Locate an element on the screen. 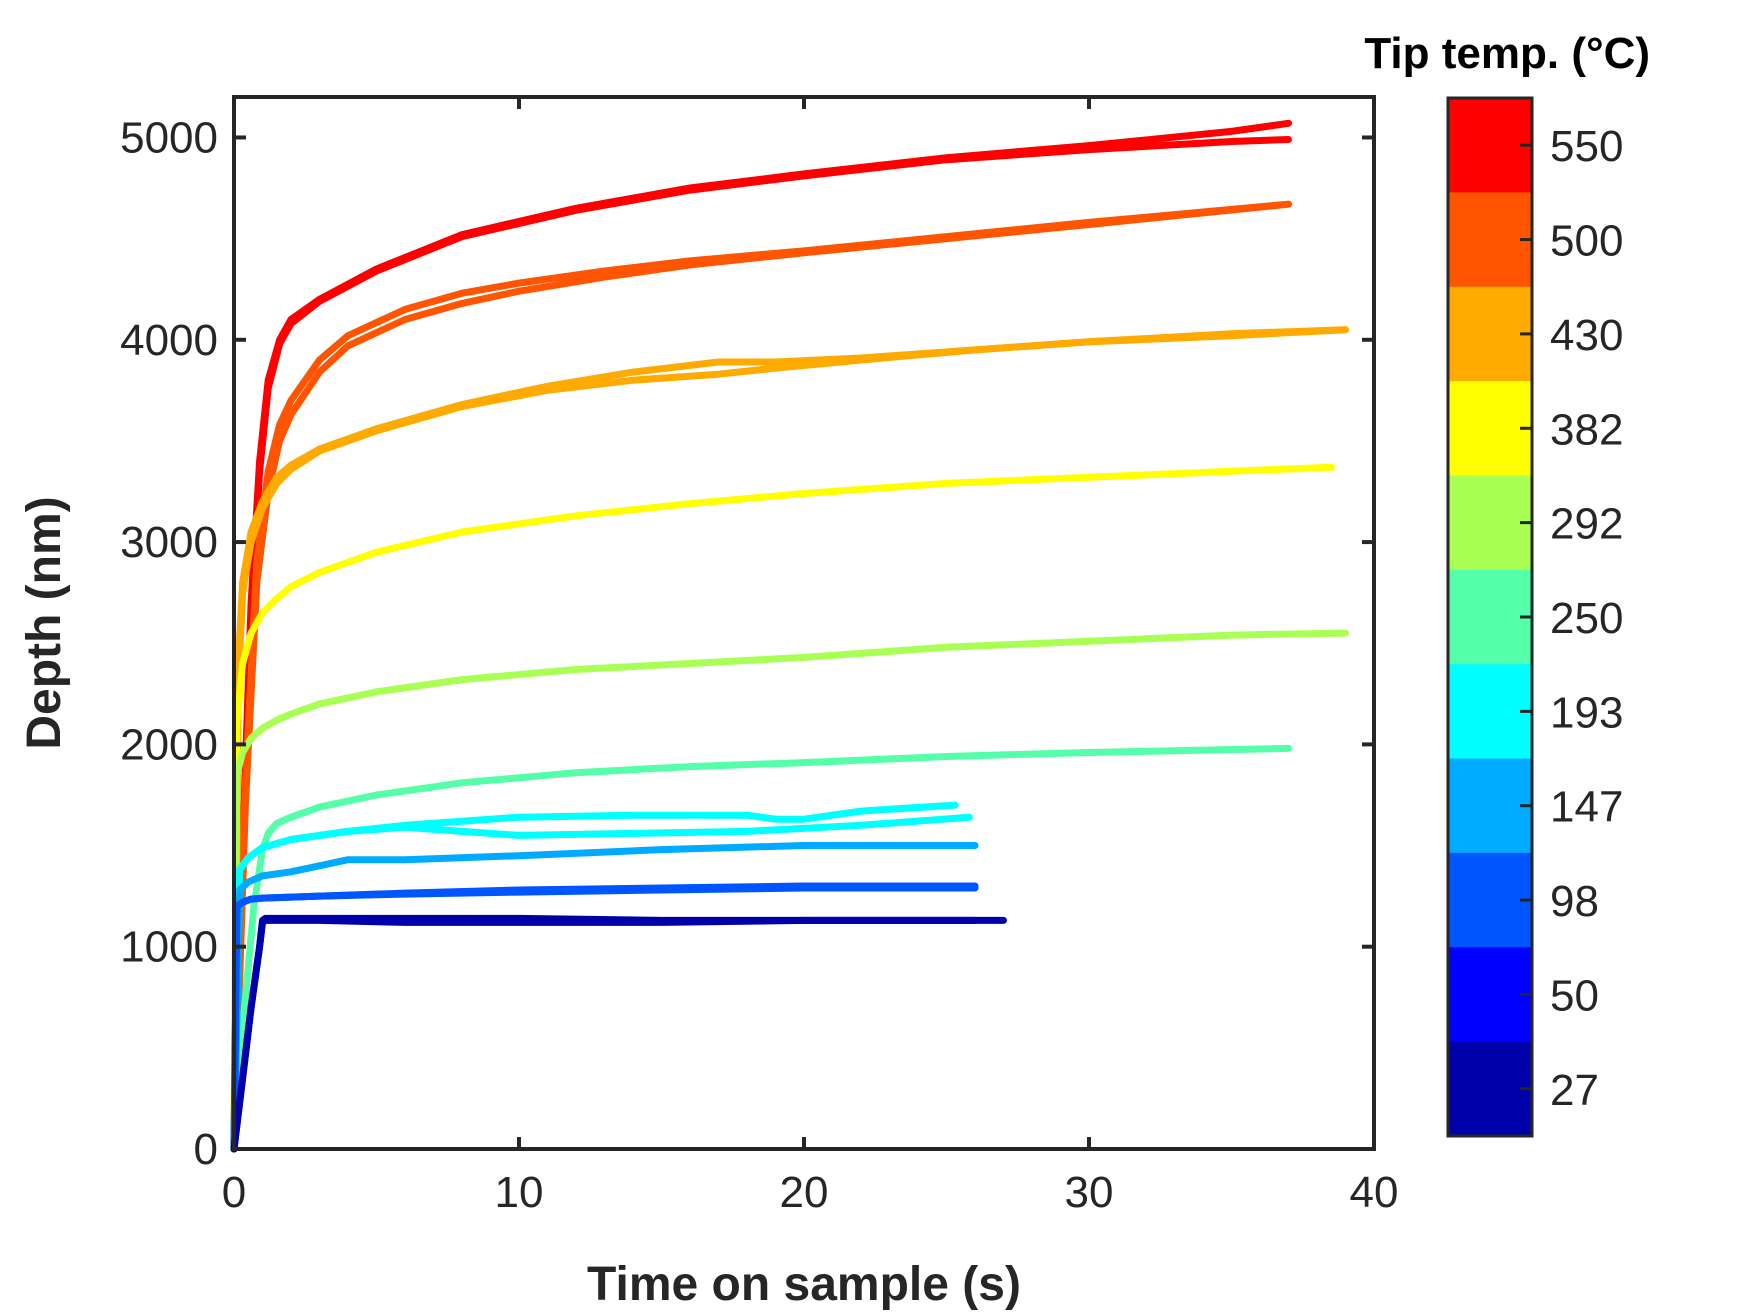 The width and height of the screenshot is (1750, 1313). x-axis-title: Time on sample (s) is located at coordinates (804, 1284).